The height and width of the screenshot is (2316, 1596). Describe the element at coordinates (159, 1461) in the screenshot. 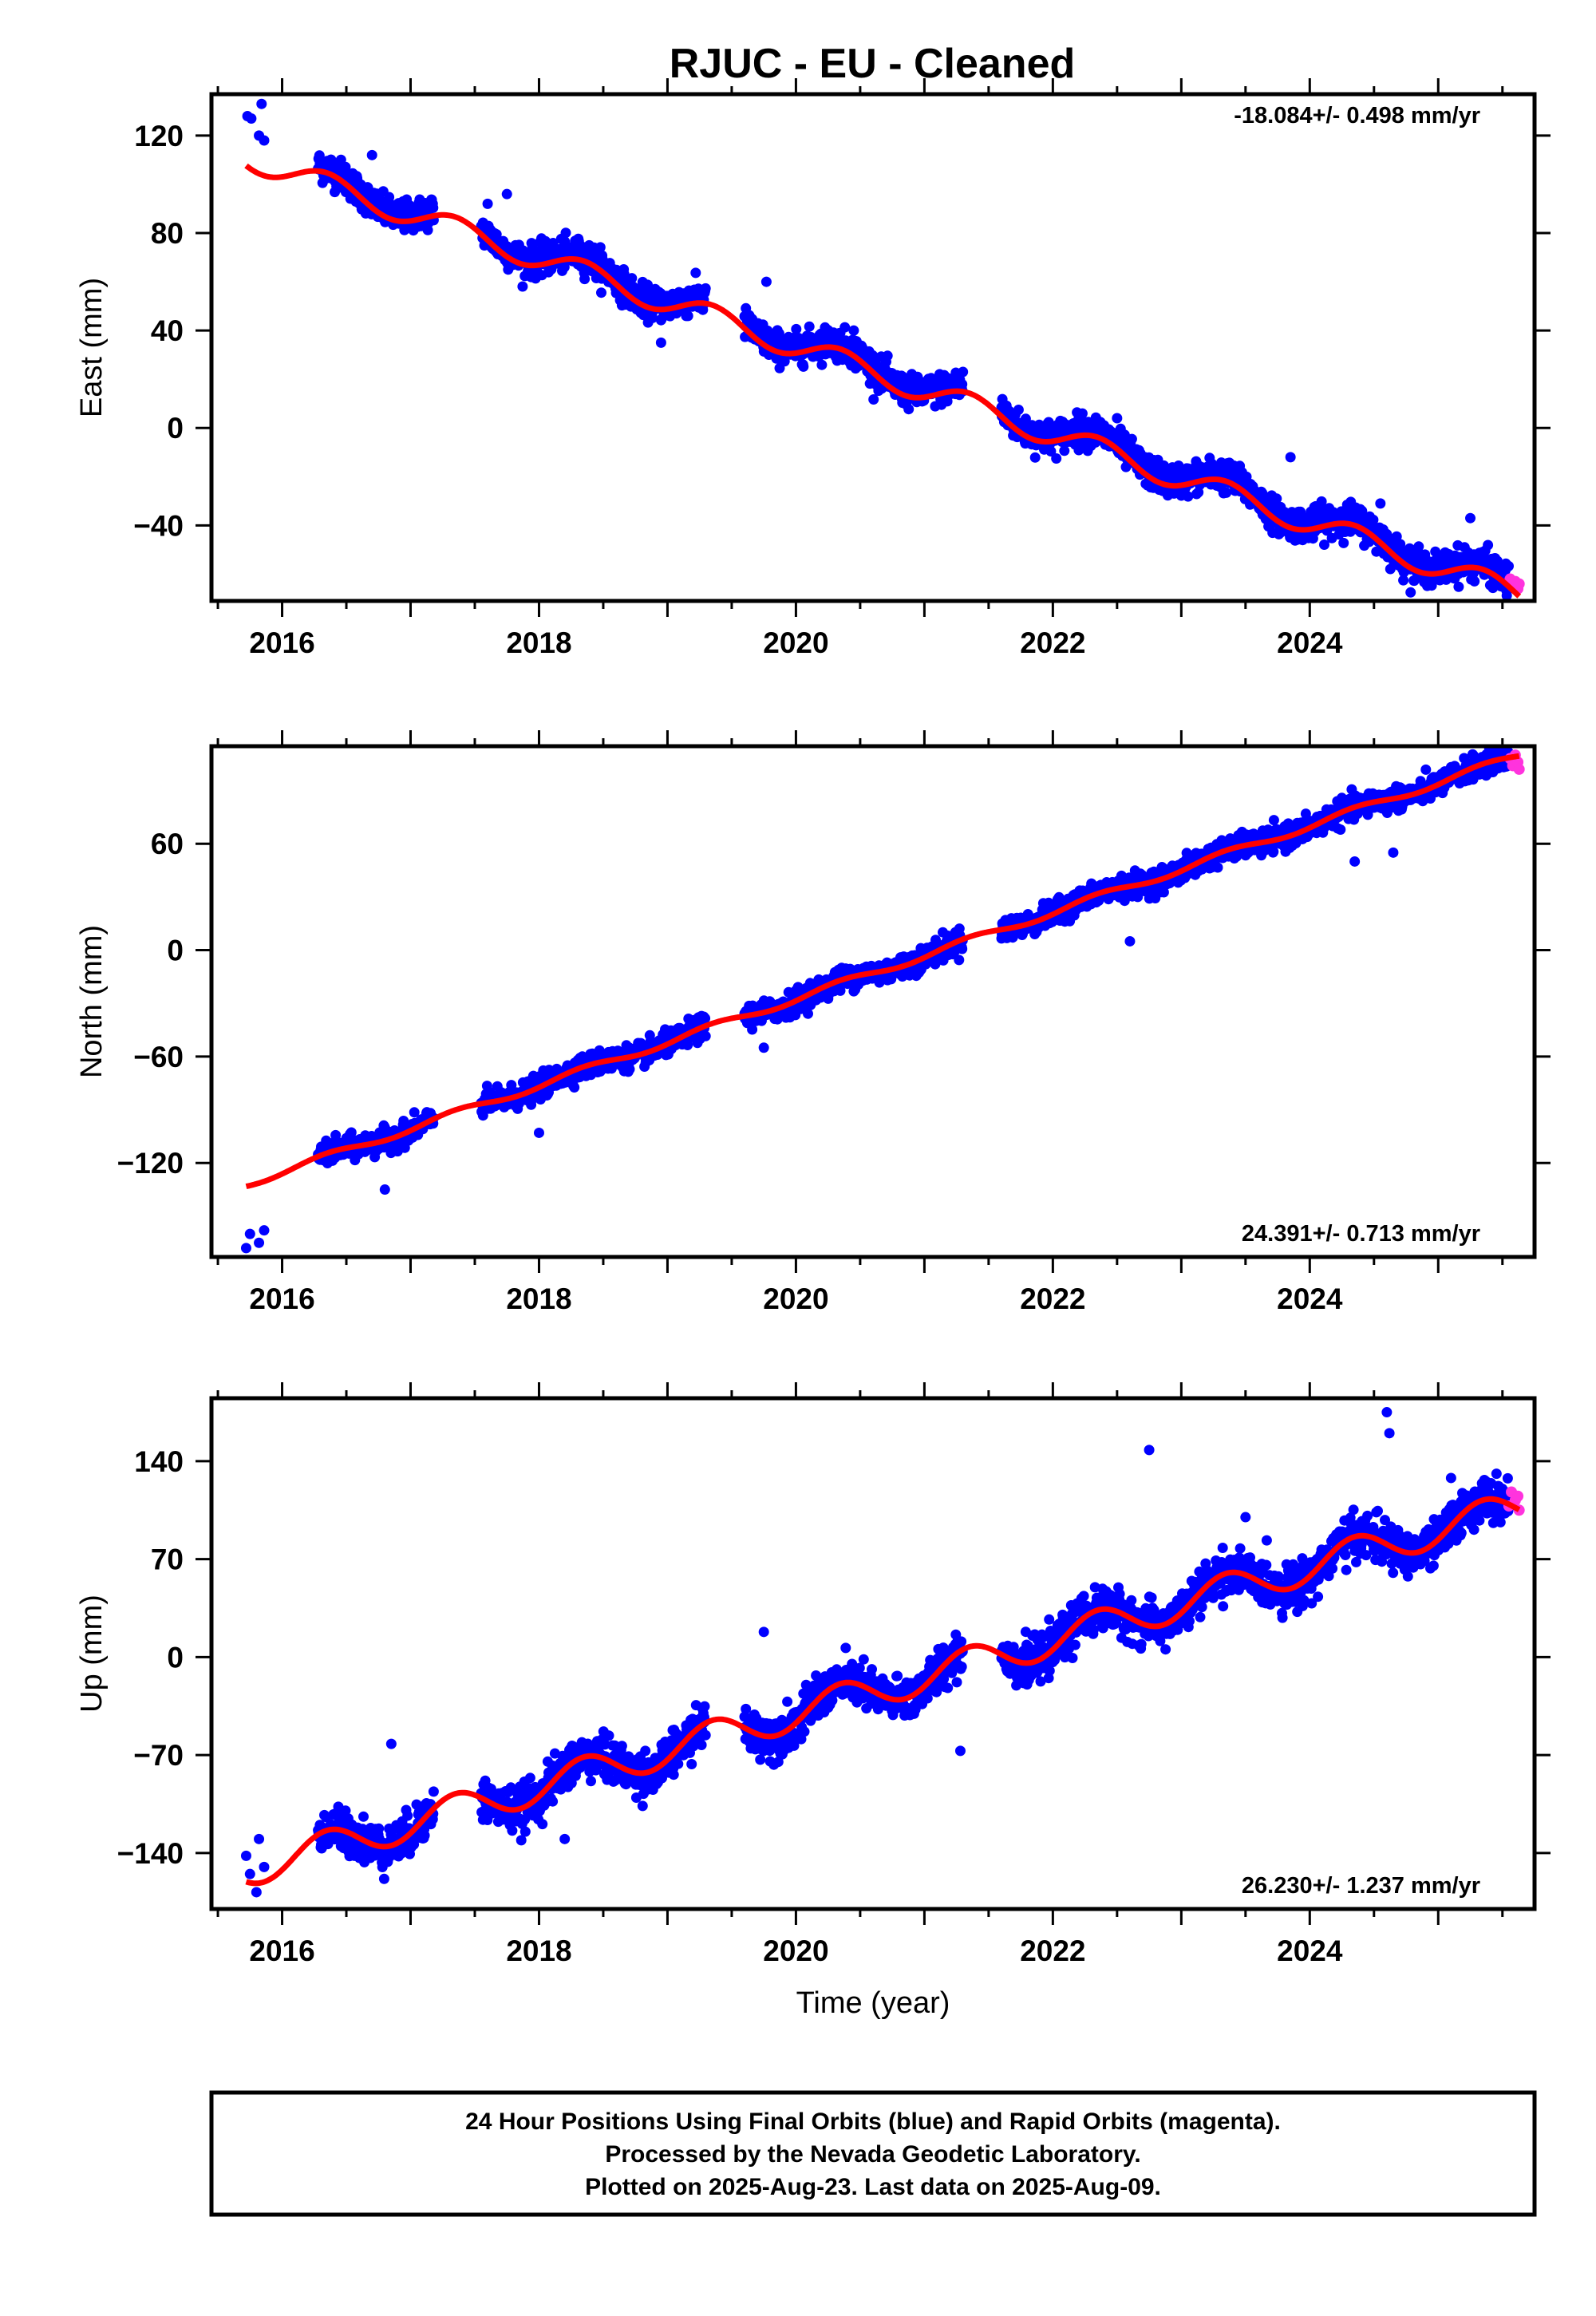

I see `y-tick-label: 140` at that location.